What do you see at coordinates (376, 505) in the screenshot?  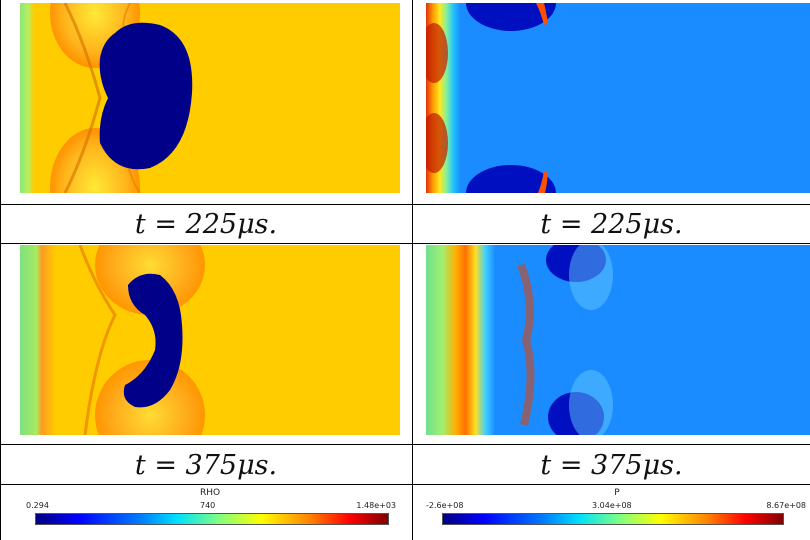 I see `rho-colorbar-max: 1.48e+03` at bounding box center [376, 505].